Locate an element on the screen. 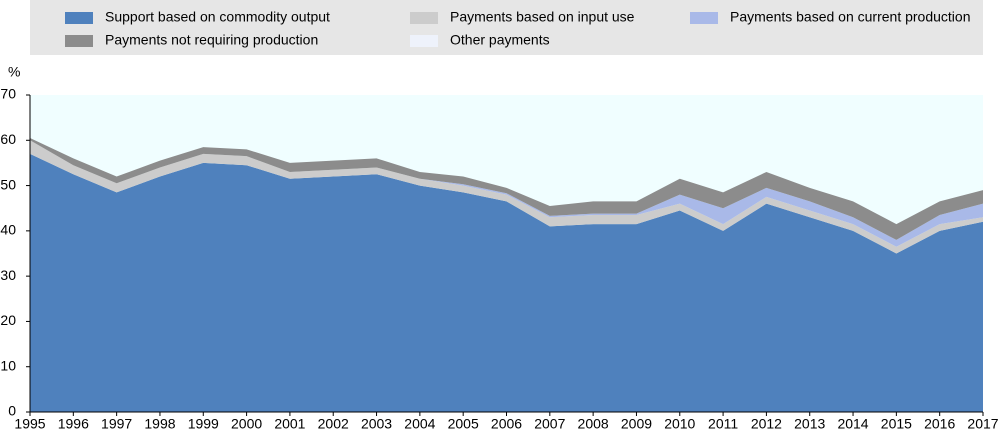 The width and height of the screenshot is (1000, 432). x-tick-label: 2003 is located at coordinates (376, 424).